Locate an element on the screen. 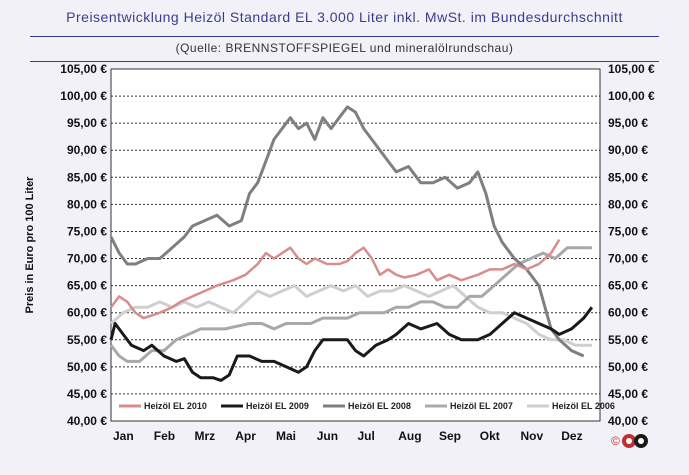  subtitle-rule is located at coordinates (344, 61).